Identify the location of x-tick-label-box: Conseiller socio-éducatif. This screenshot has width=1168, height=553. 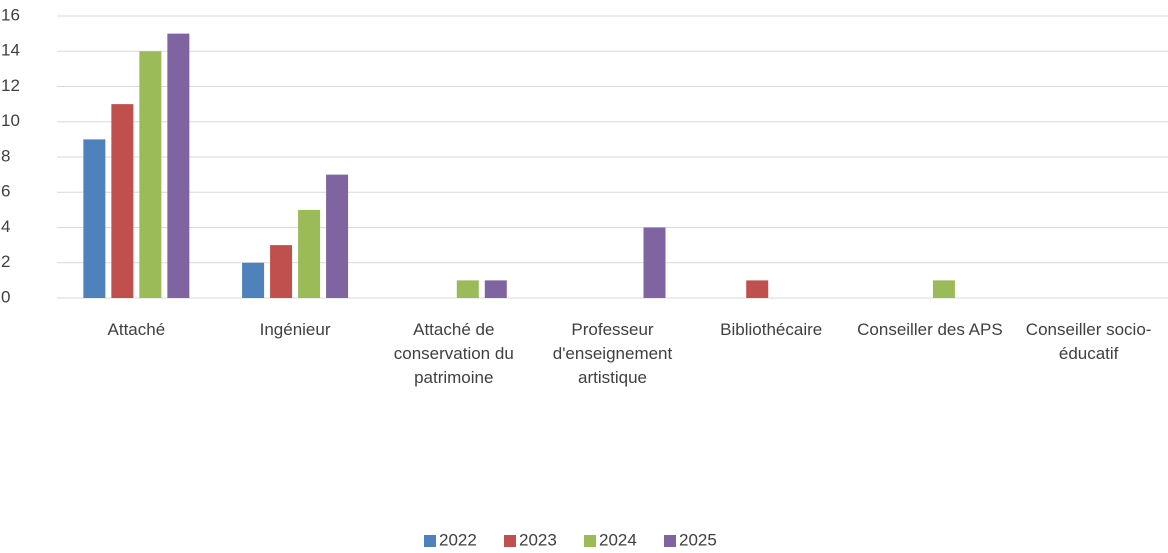
(1088, 341).